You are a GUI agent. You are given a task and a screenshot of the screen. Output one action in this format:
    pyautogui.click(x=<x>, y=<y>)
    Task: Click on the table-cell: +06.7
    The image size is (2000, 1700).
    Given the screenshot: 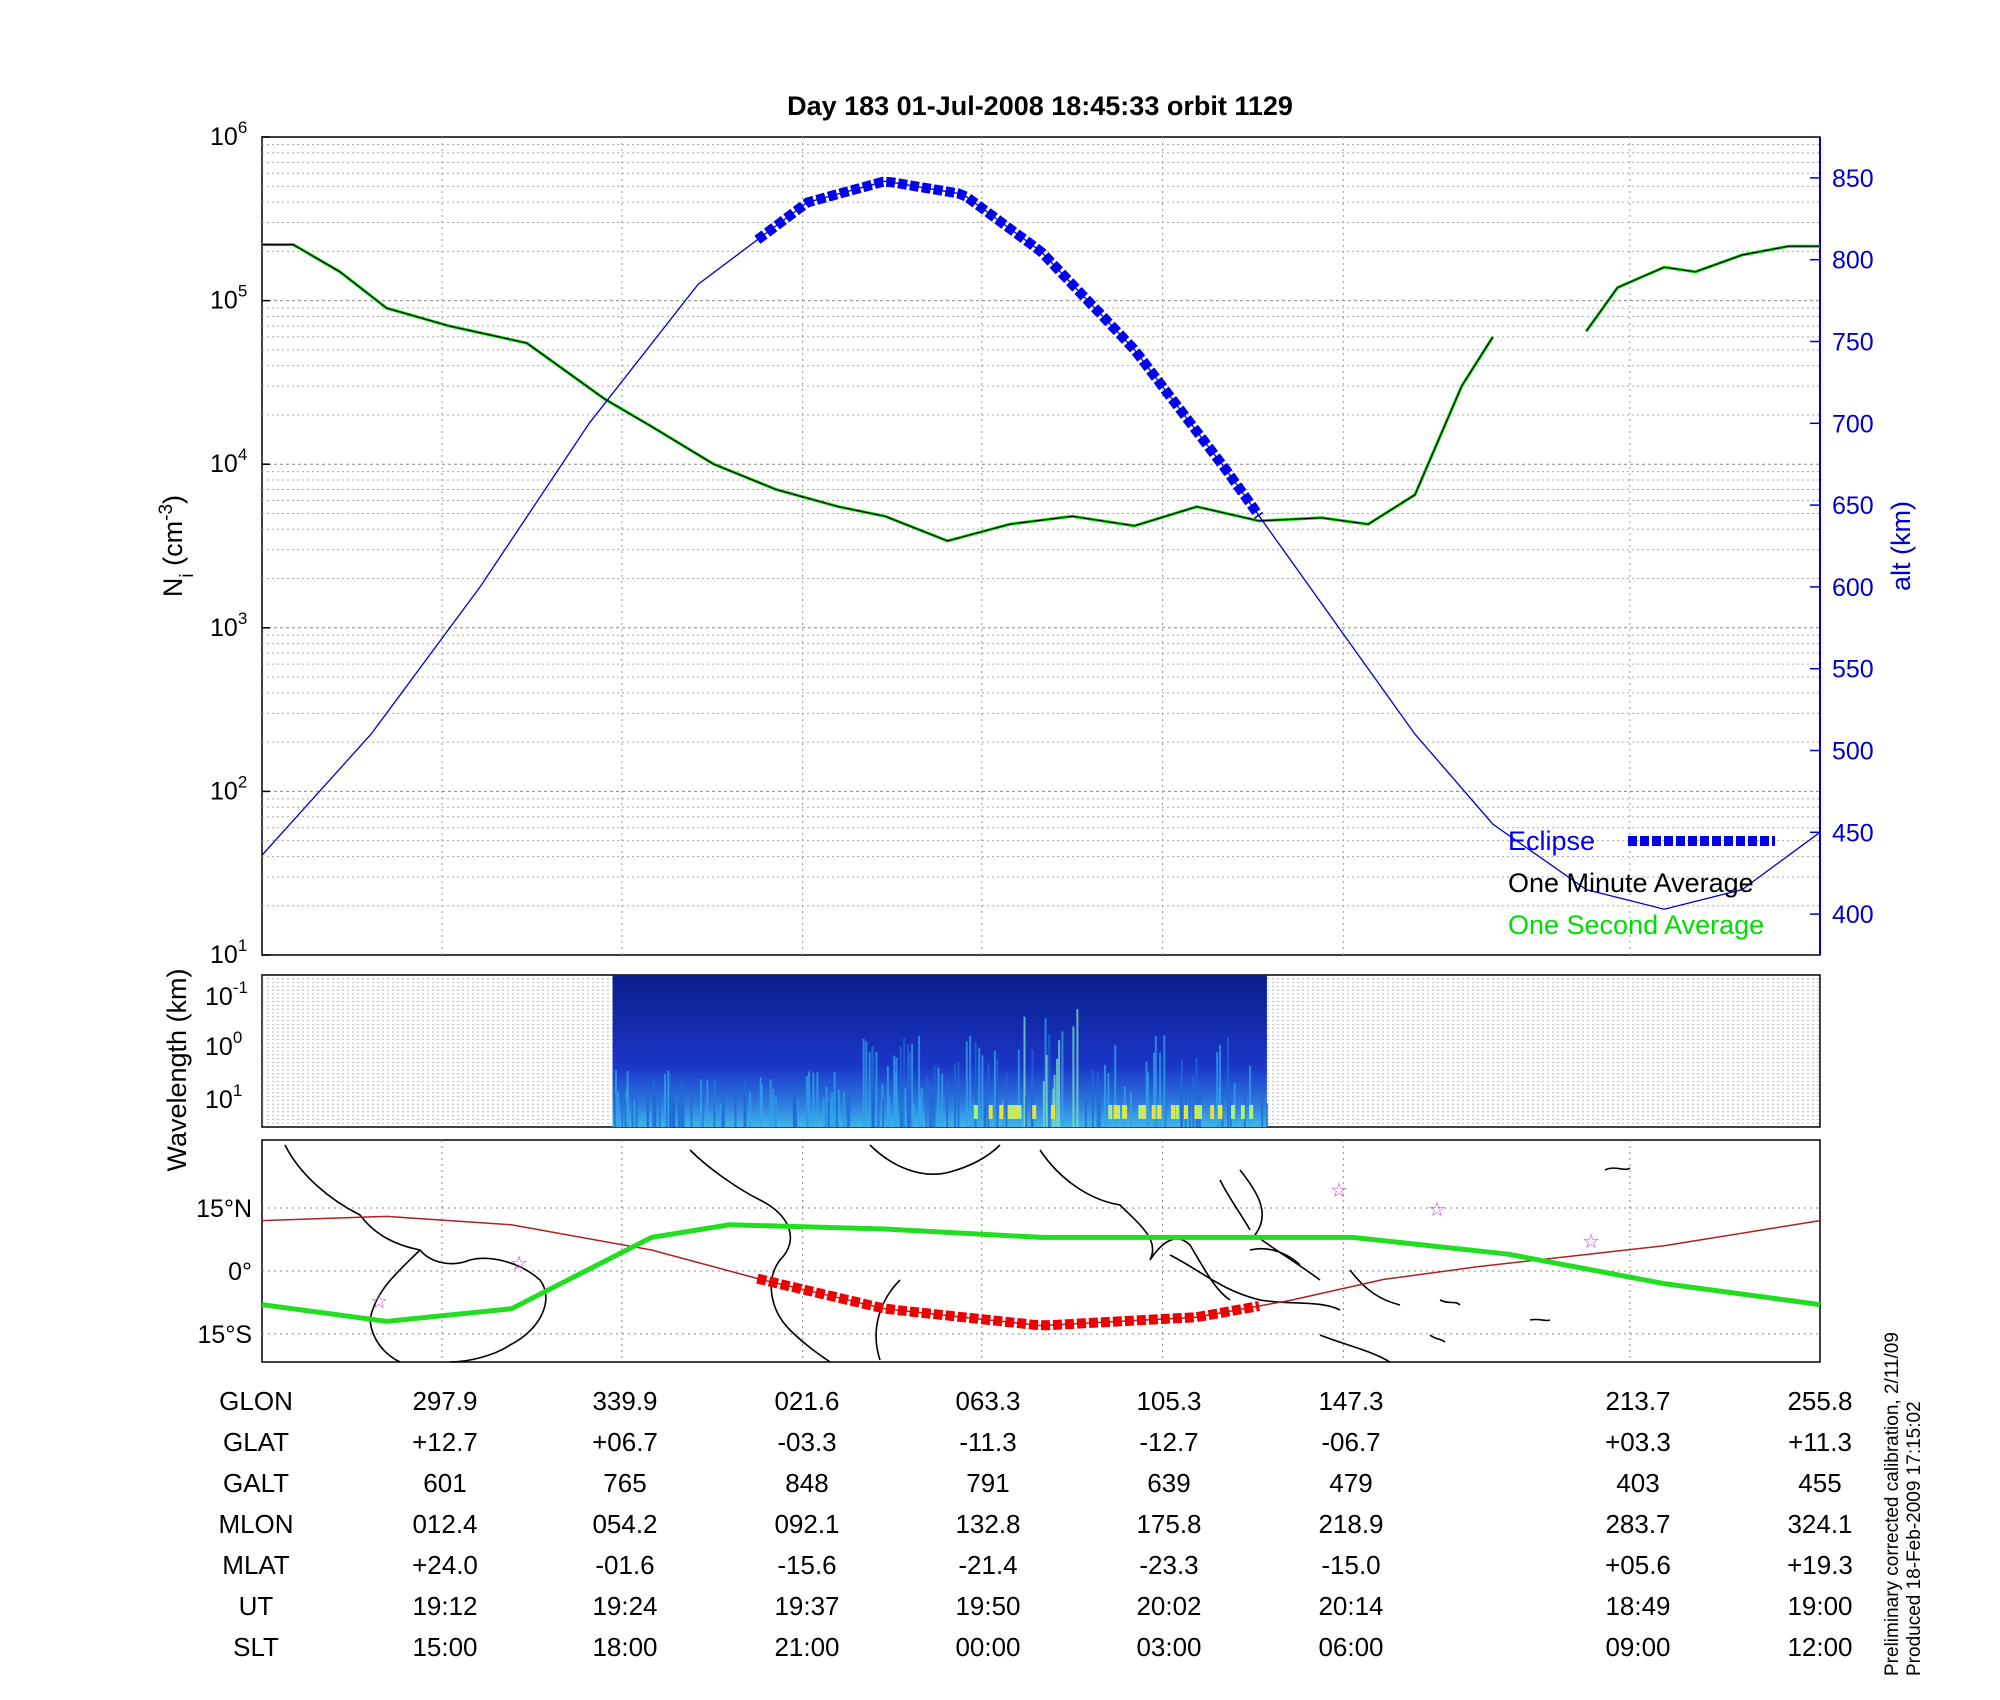 What is the action you would take?
    pyautogui.click(x=625, y=1442)
    